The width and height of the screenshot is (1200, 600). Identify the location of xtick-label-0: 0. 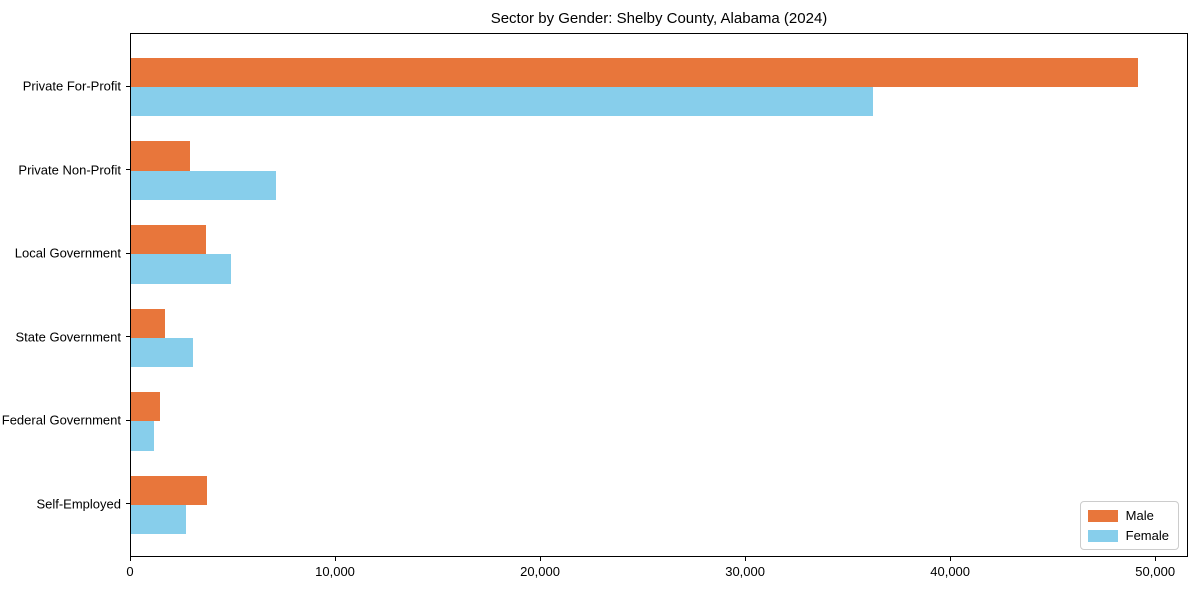
(130, 571).